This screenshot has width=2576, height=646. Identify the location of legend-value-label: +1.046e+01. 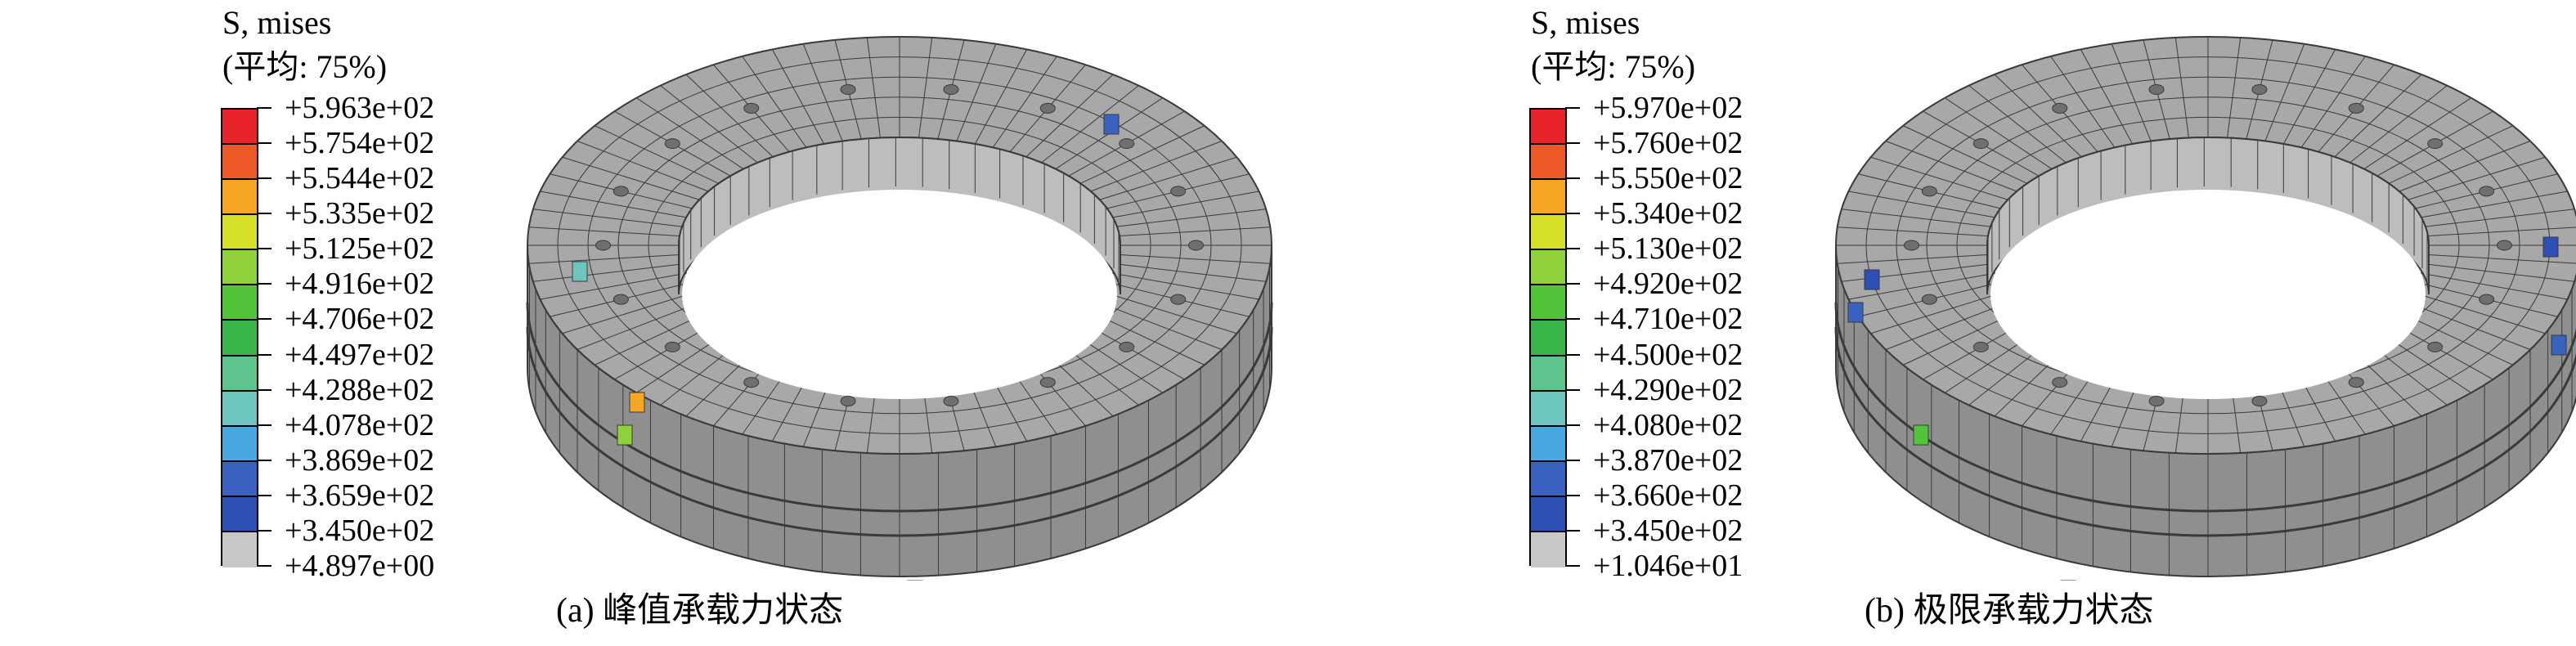
(1668, 566).